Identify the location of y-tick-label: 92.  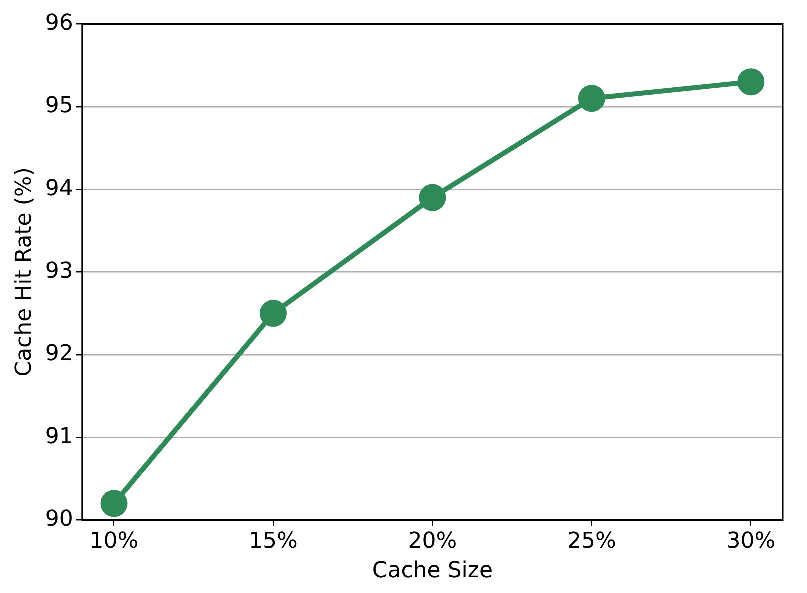
(59, 354).